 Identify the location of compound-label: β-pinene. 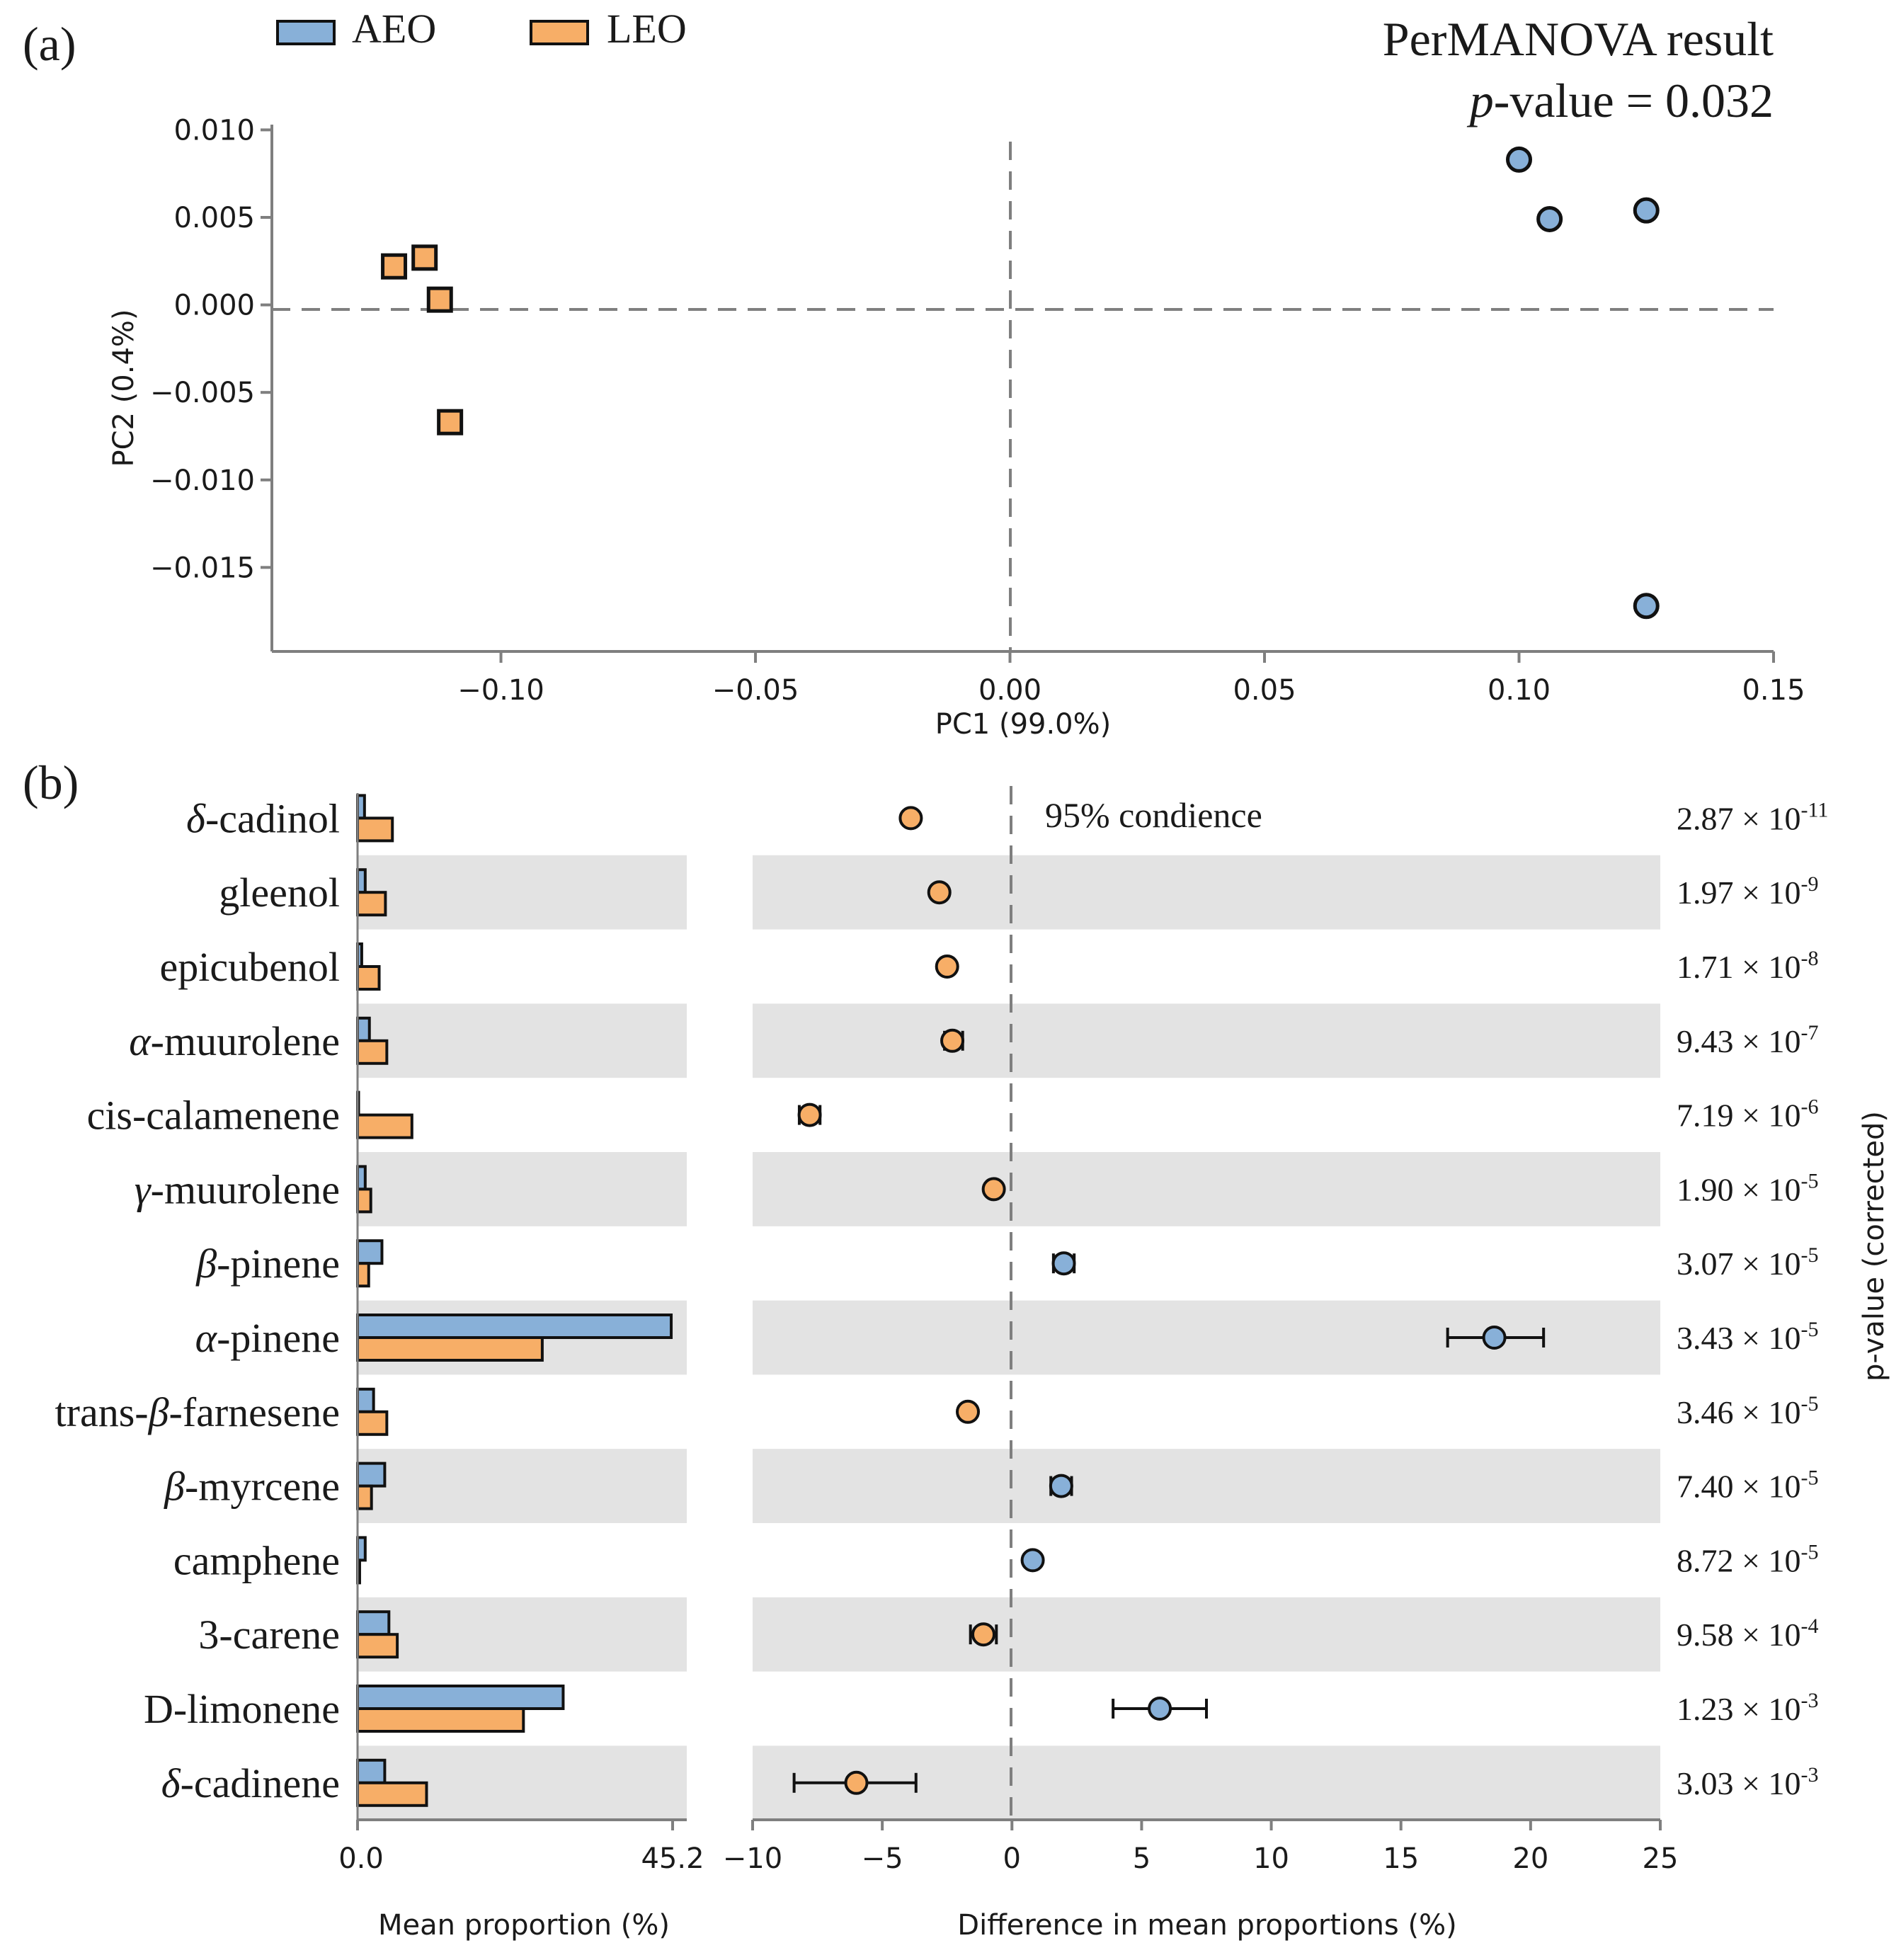
(267, 1264).